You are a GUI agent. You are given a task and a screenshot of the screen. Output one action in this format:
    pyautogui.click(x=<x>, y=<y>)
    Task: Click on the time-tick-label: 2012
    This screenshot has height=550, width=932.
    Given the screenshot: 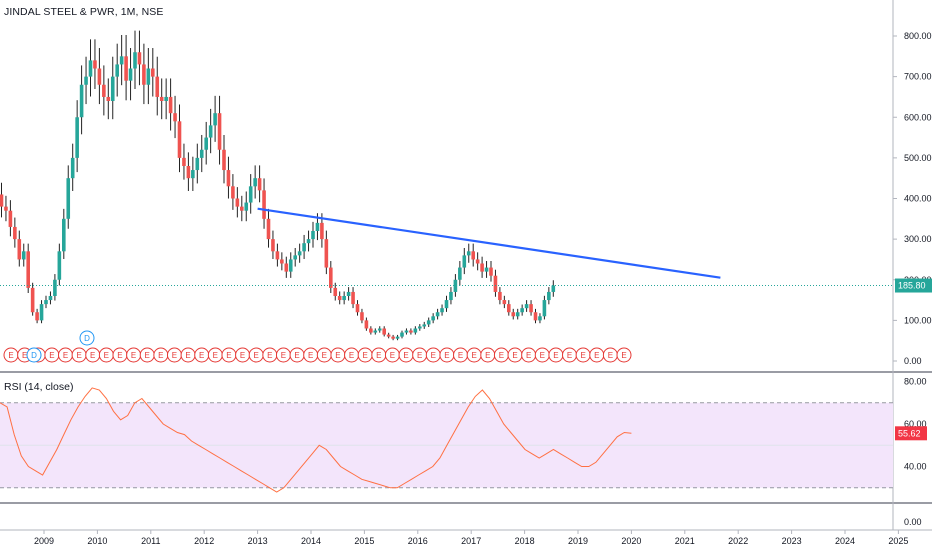 What is the action you would take?
    pyautogui.click(x=204, y=541)
    